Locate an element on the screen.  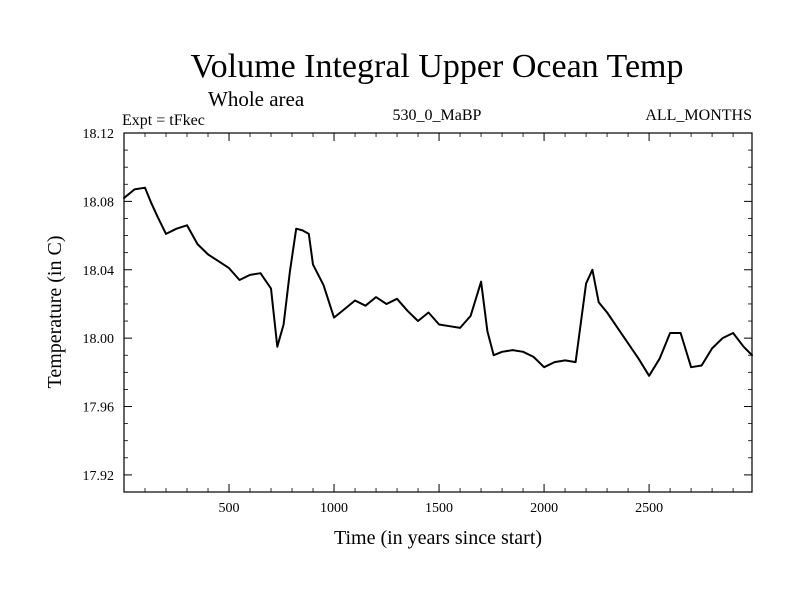
y-tick-label: 18.00 is located at coordinates (99, 339).